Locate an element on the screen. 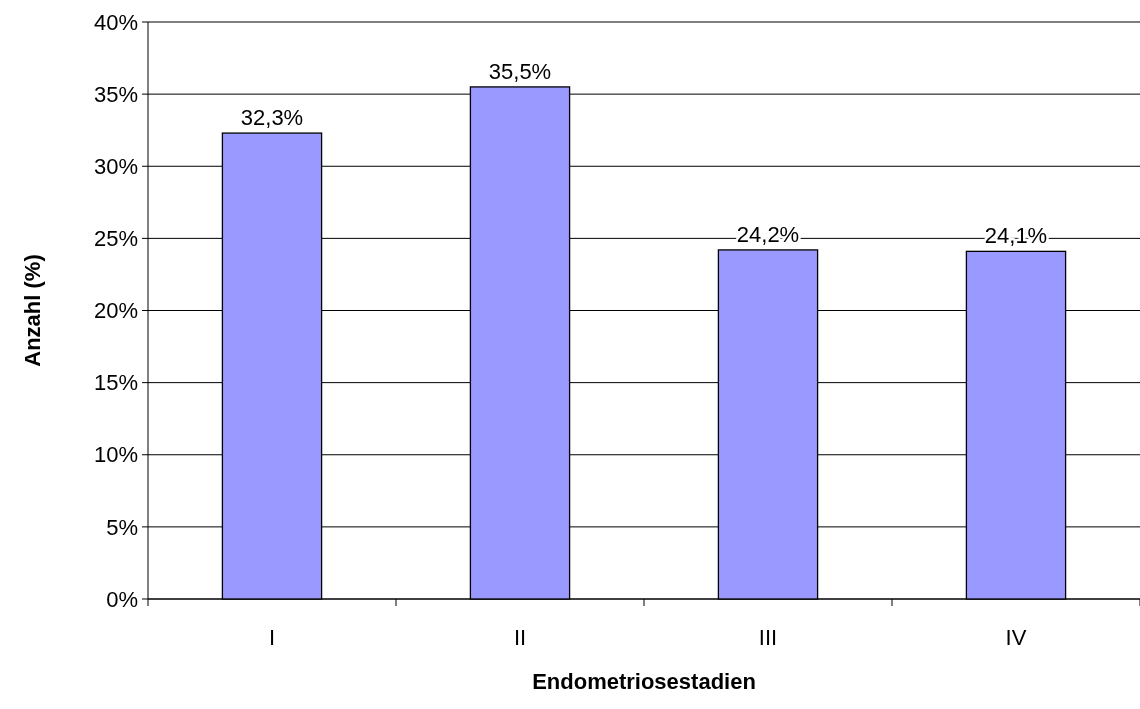  data-label: 32,3% is located at coordinates (272, 118).